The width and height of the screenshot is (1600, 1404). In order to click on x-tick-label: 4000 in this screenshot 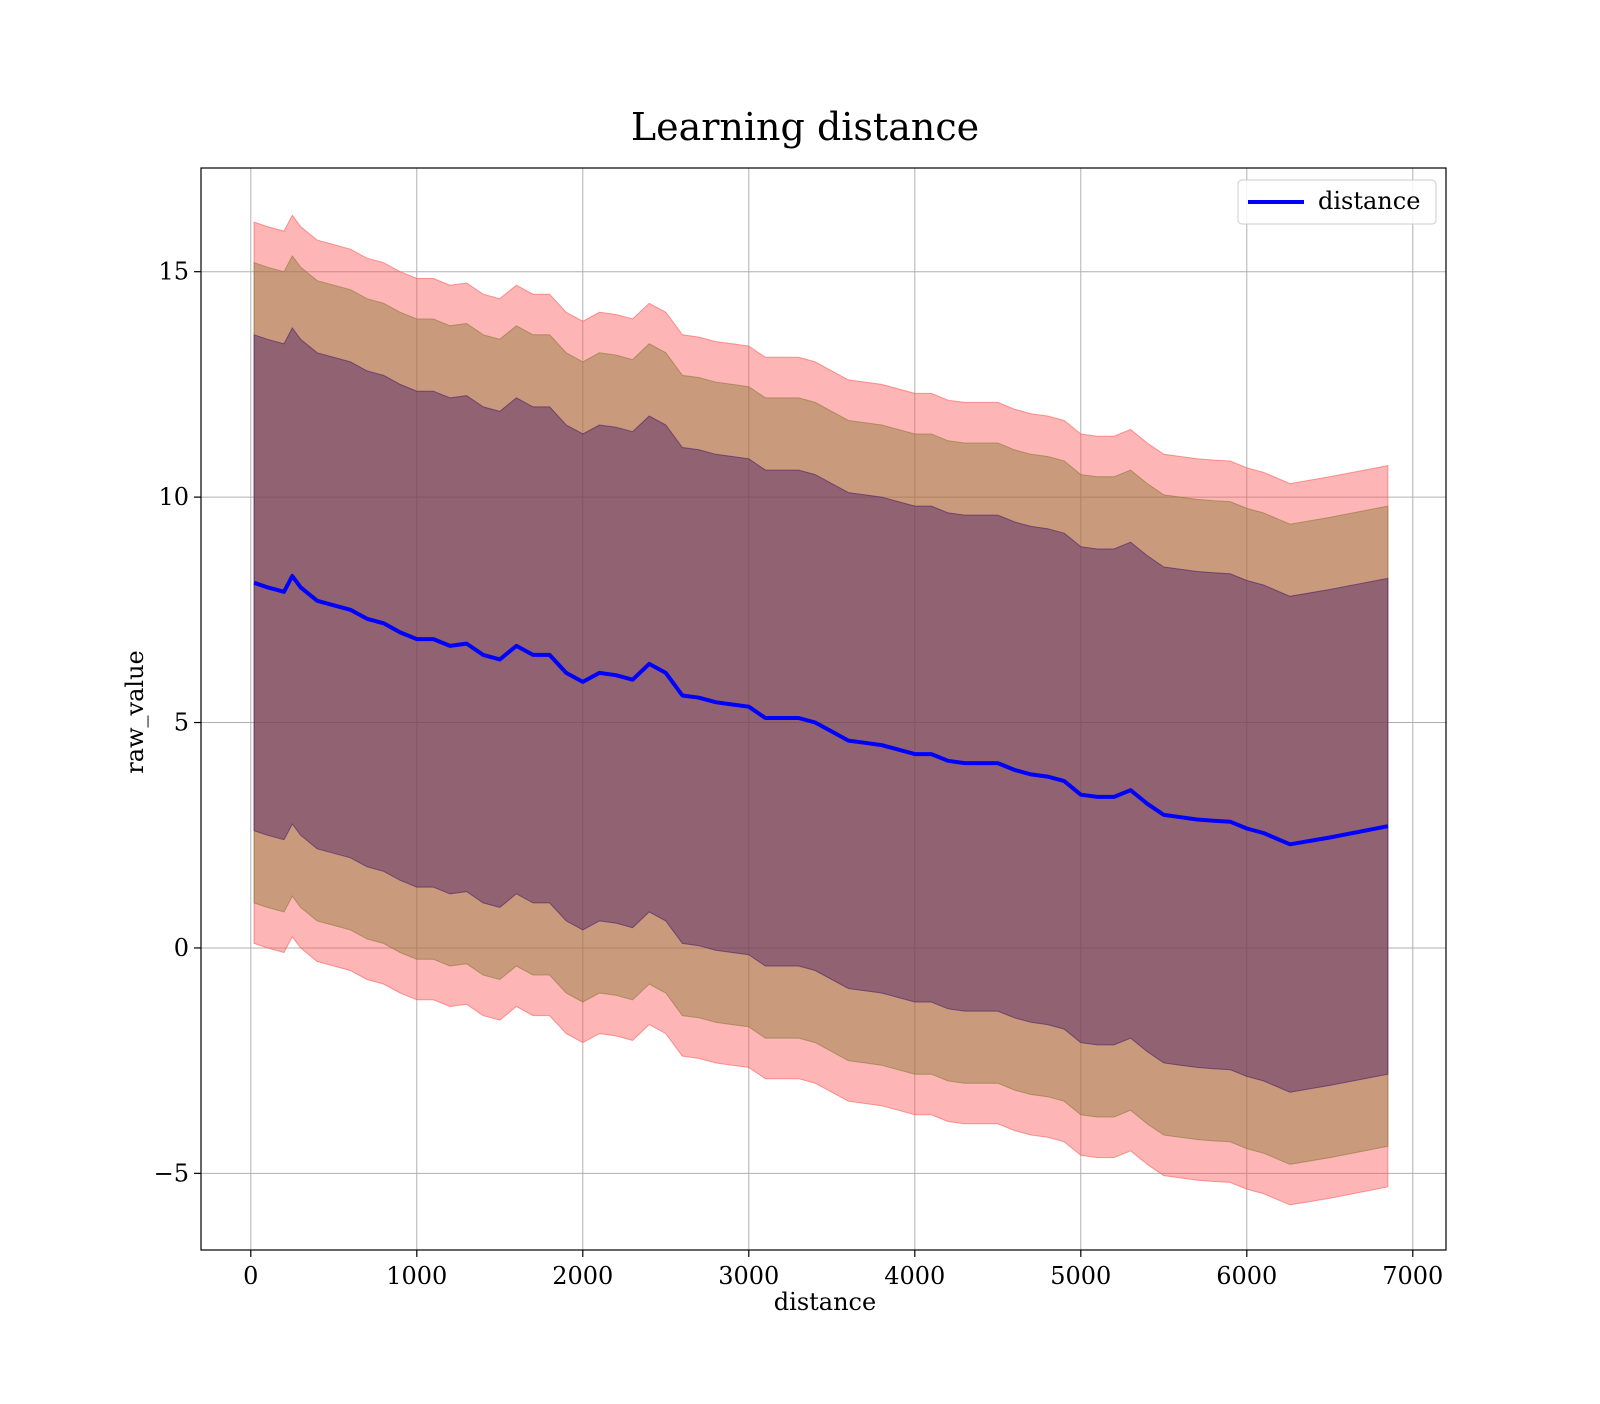, I will do `click(914, 1276)`.